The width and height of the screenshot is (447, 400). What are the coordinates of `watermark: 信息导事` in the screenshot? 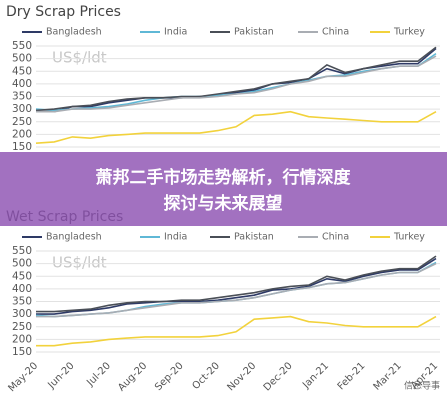 It's located at (422, 386).